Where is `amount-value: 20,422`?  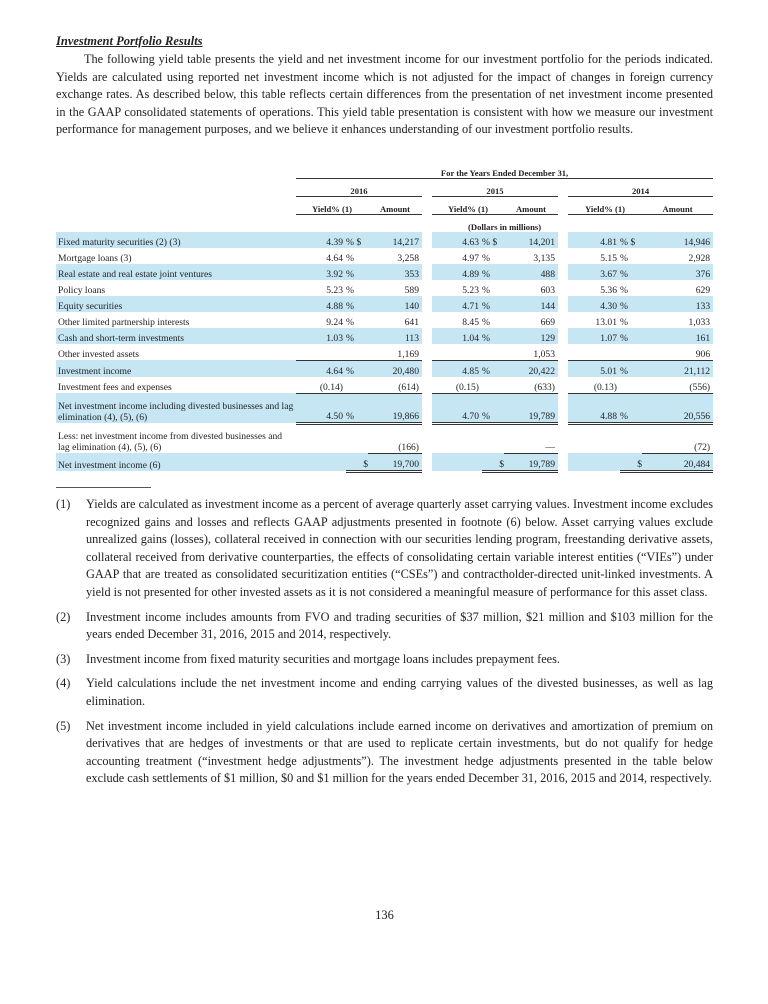 amount-value: 20,422 is located at coordinates (531, 368).